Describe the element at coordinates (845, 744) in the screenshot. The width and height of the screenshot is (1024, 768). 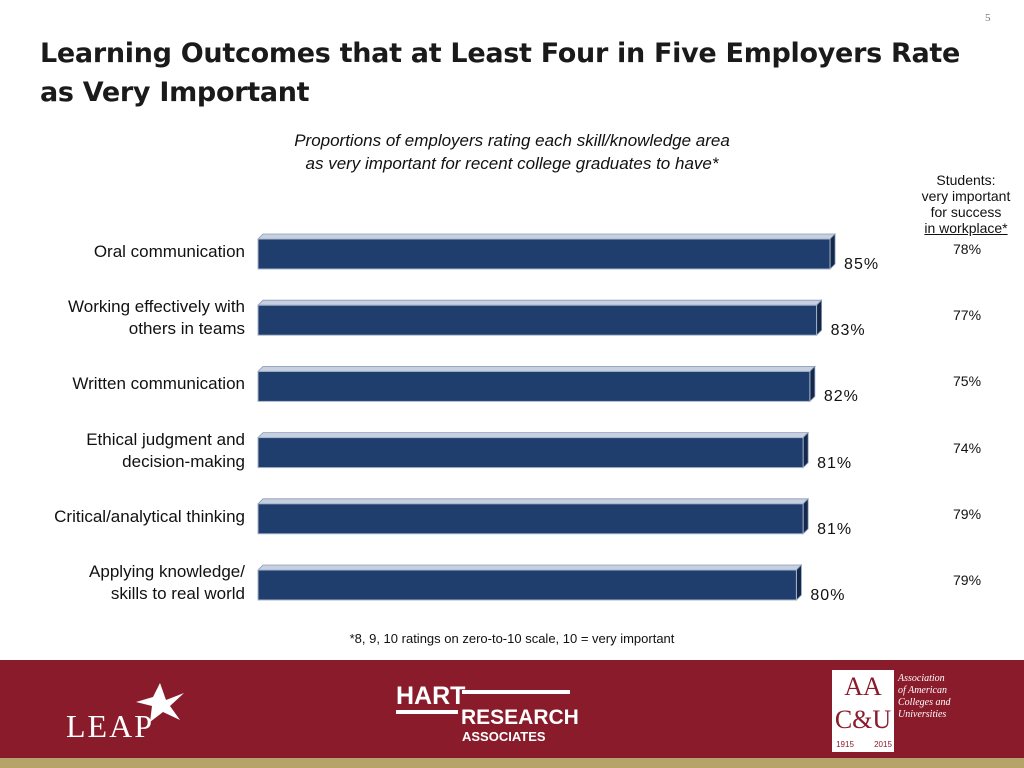
I see `aacu-year: 1915` at that location.